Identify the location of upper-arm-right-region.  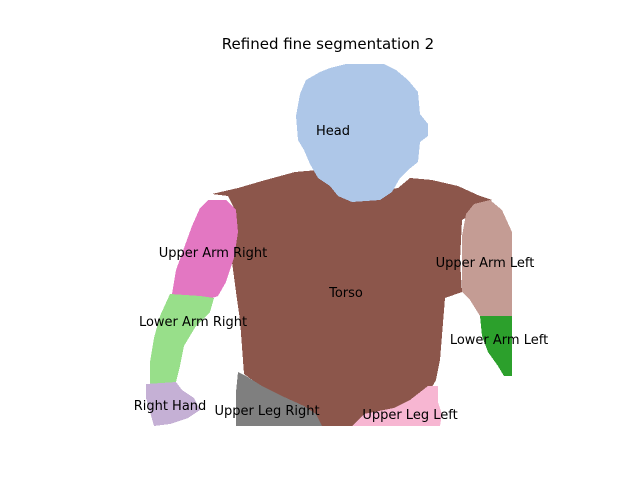
(205, 250).